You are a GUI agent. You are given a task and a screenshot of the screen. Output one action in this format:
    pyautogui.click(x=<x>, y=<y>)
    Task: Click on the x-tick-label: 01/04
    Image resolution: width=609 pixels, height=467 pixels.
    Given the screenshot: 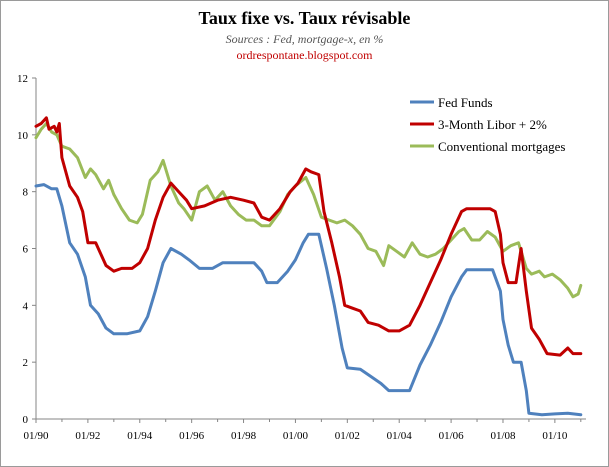 What is the action you would take?
    pyautogui.click(x=400, y=436)
    